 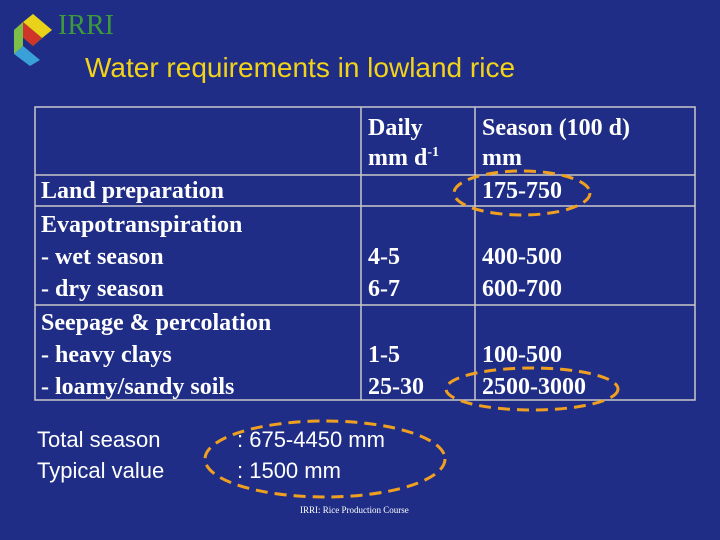 What do you see at coordinates (99, 439) in the screenshot?
I see `summary-label: Total season` at bounding box center [99, 439].